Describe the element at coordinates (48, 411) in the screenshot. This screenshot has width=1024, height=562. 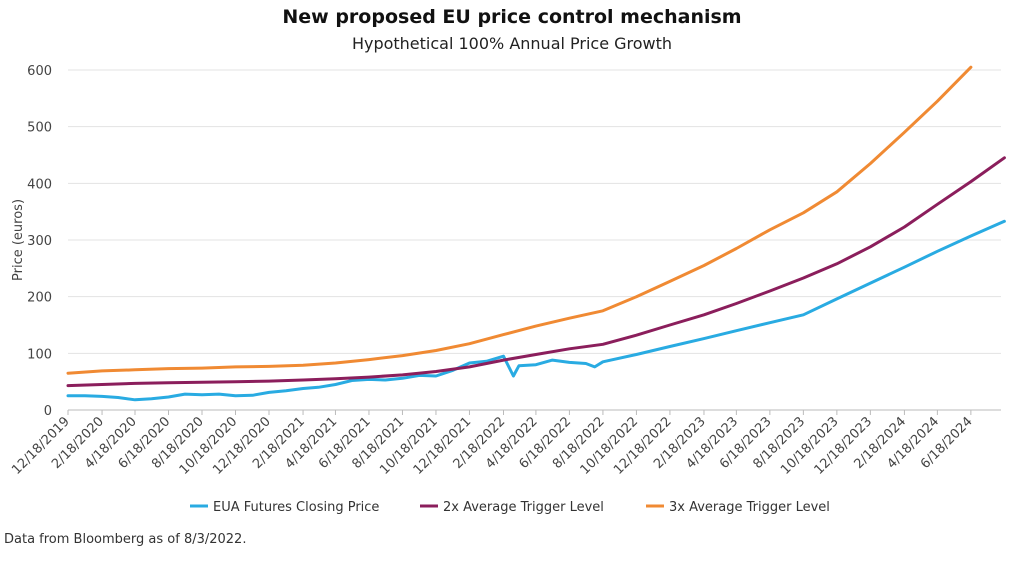
I see `y-tick-label: 0` at that location.